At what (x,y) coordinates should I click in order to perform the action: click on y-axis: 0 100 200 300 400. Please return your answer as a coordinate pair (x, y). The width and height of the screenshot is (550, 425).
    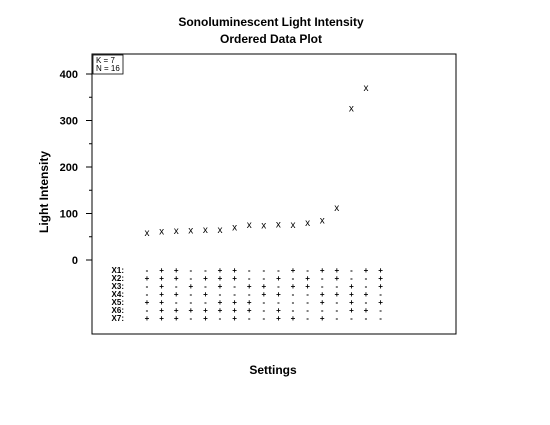
    Looking at the image, I should click on (76, 168).